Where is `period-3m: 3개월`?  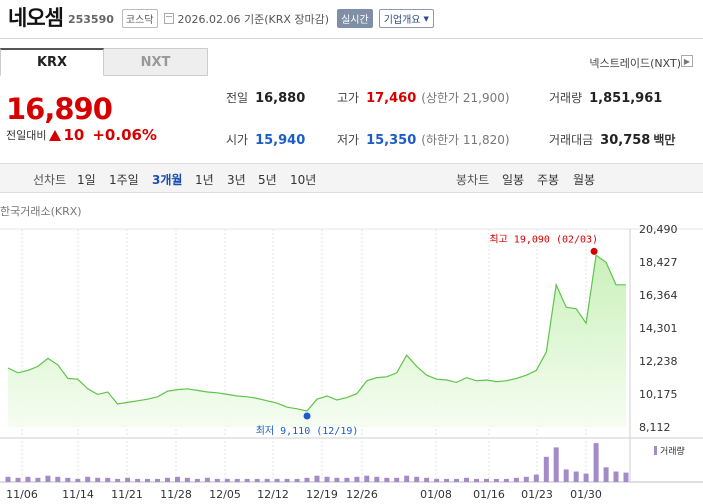
period-3m: 3개월 is located at coordinates (167, 180).